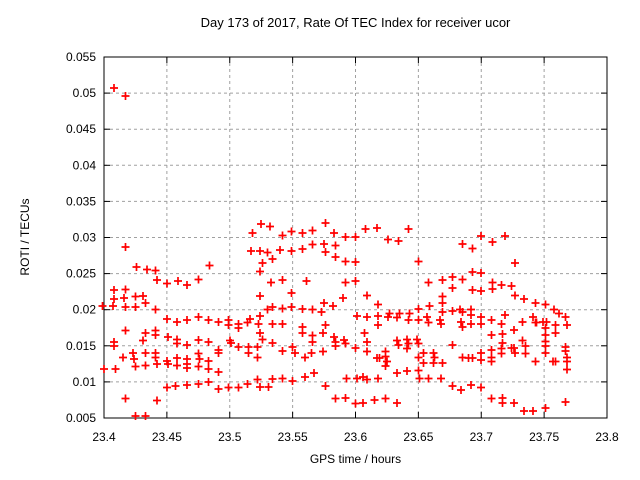 Image resolution: width=640 pixels, height=480 pixels. Describe the element at coordinates (81, 201) in the screenshot. I see `y-tick-label: 0.035` at that location.